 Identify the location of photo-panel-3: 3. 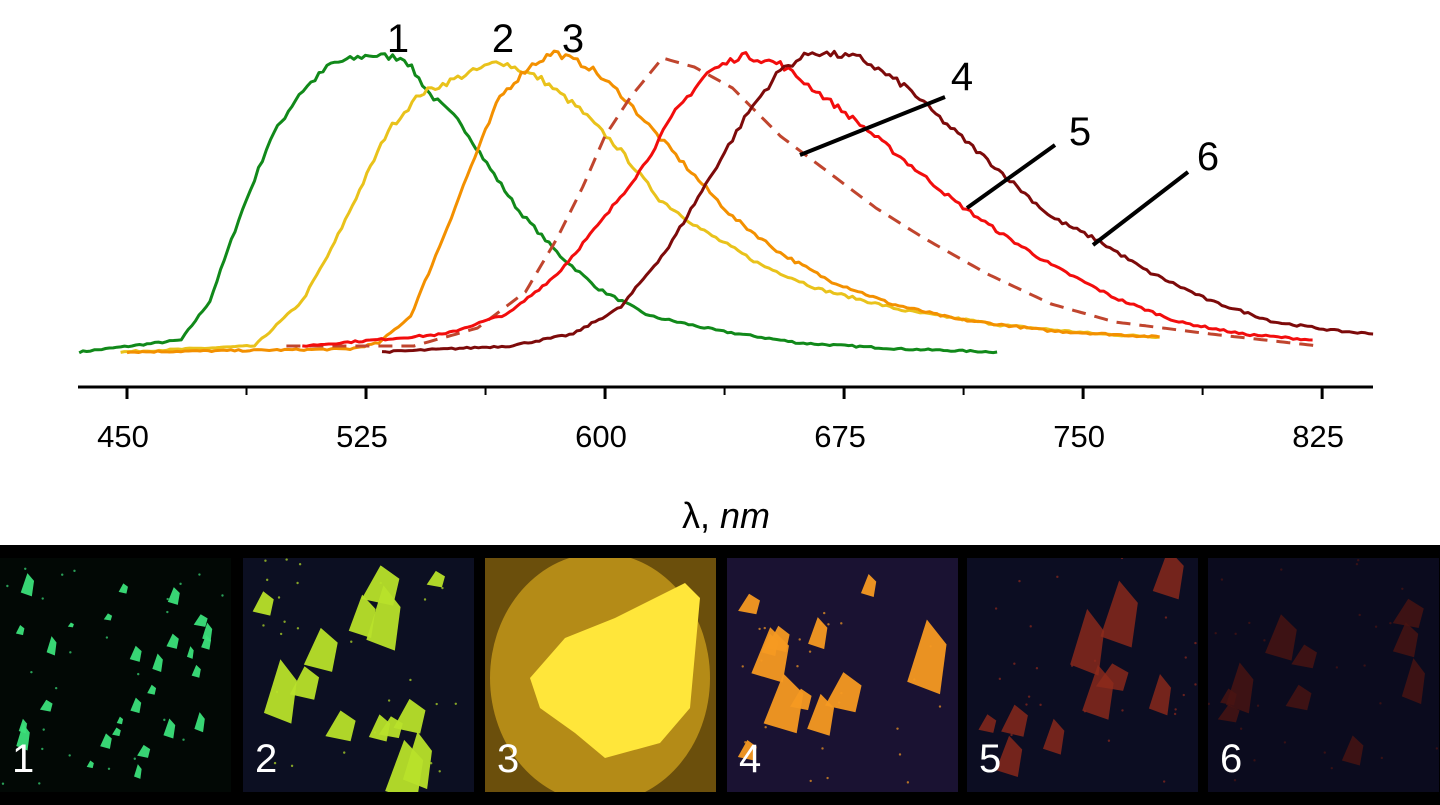
(600, 675).